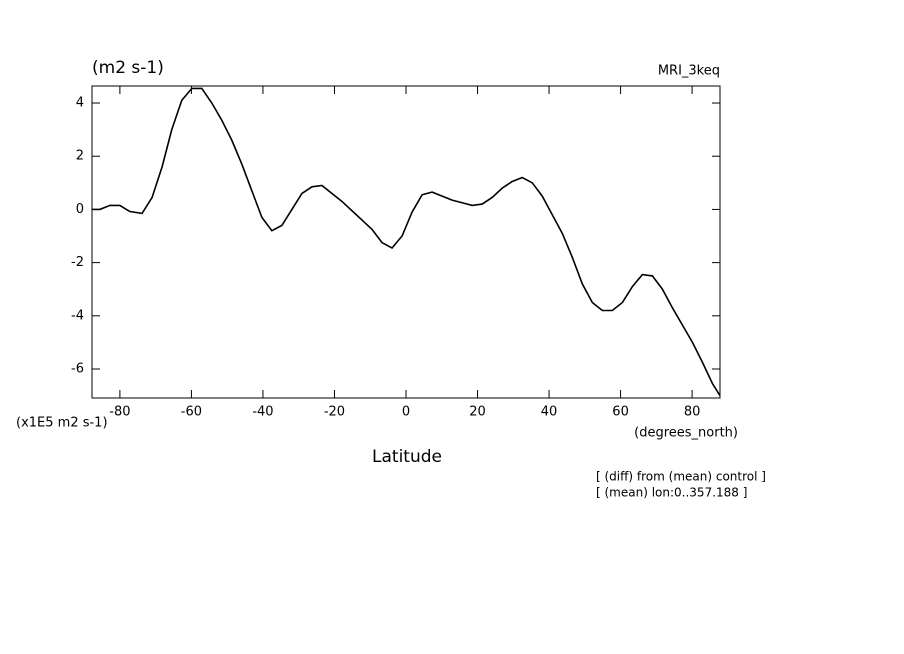  Describe the element at coordinates (119, 412) in the screenshot. I see `x-tick-label: -80` at that location.